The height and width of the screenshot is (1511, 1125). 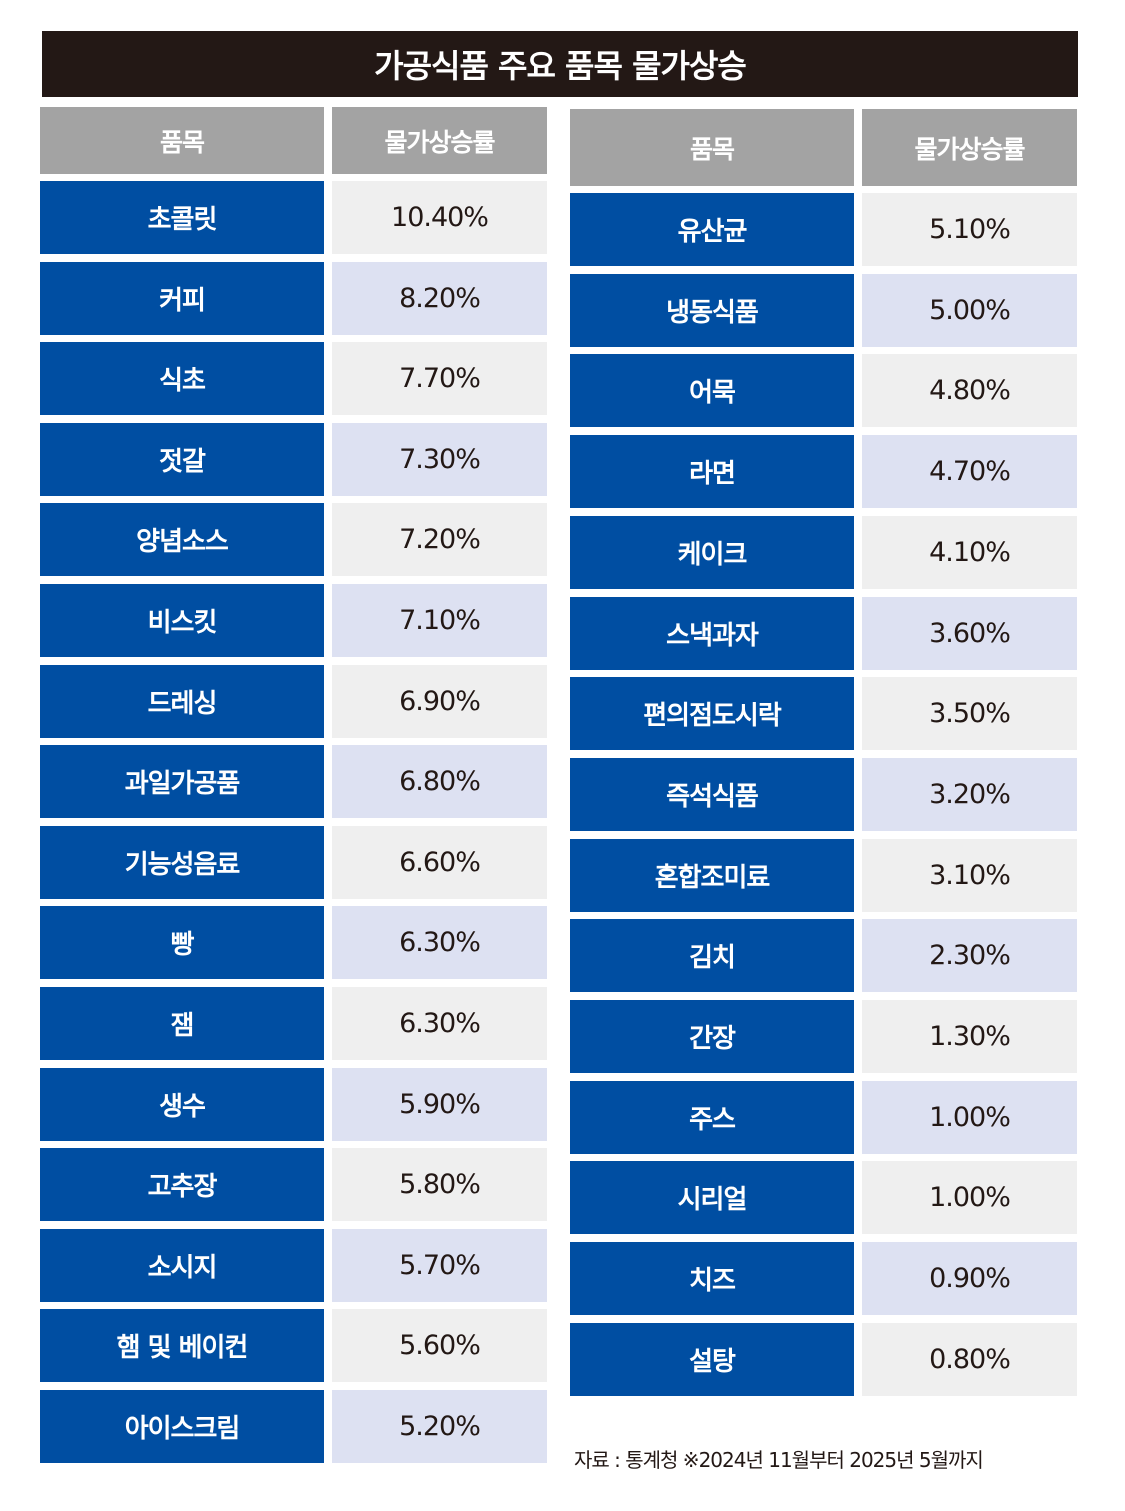 I want to click on item-name-cell: 케이크, so click(x=712, y=552).